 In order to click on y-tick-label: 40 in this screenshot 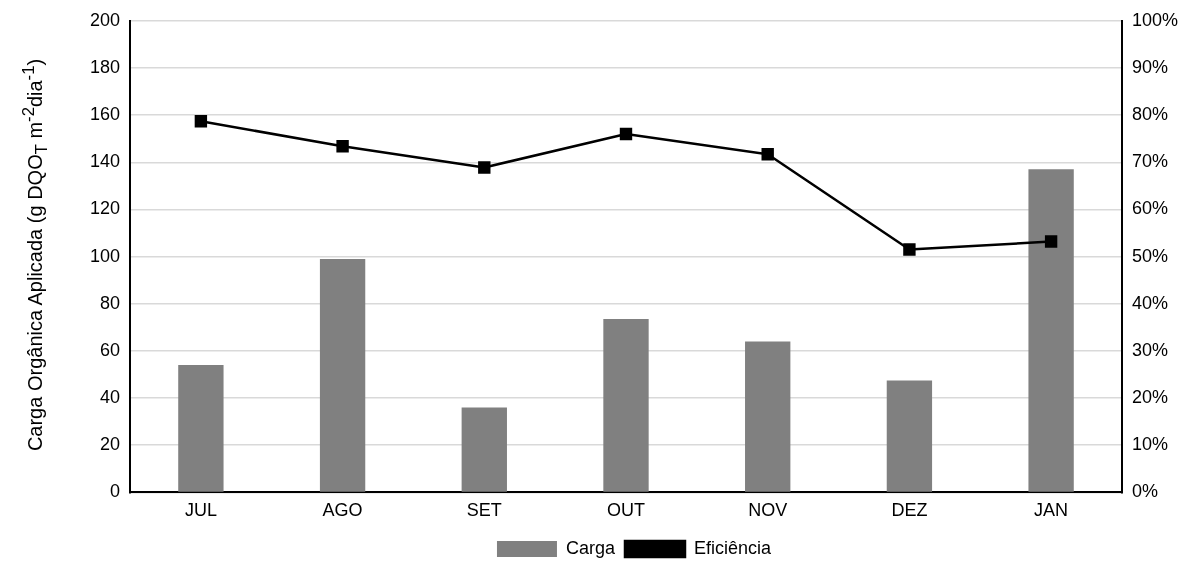, I will do `click(110, 397)`.